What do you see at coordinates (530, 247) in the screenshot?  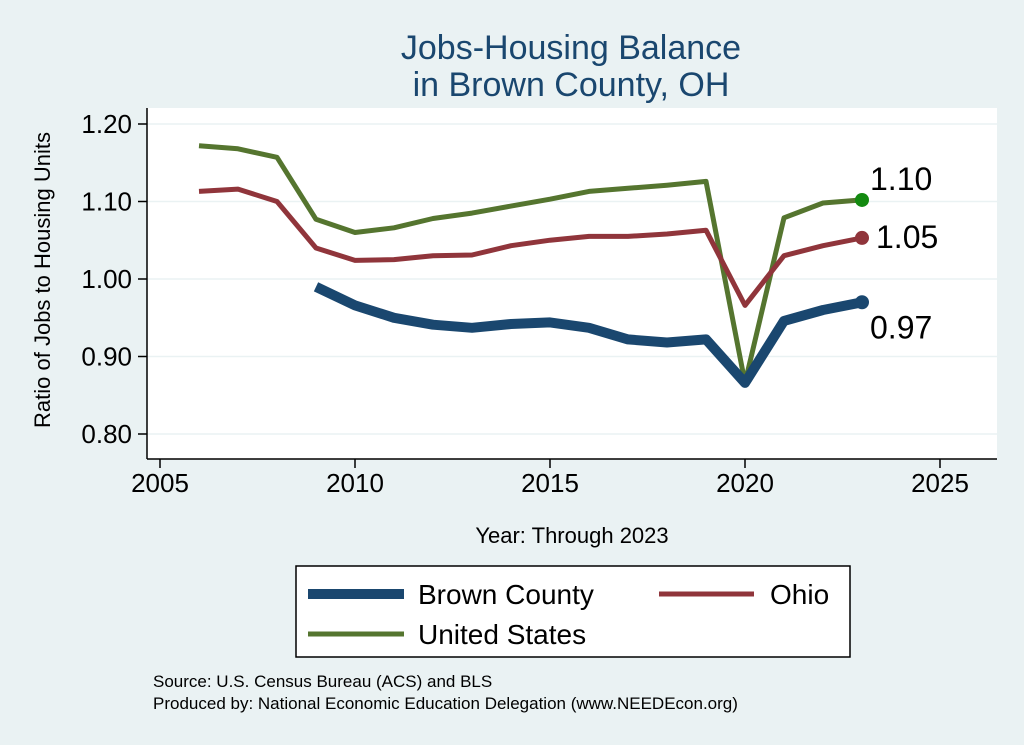 I see `series-line-ohio` at bounding box center [530, 247].